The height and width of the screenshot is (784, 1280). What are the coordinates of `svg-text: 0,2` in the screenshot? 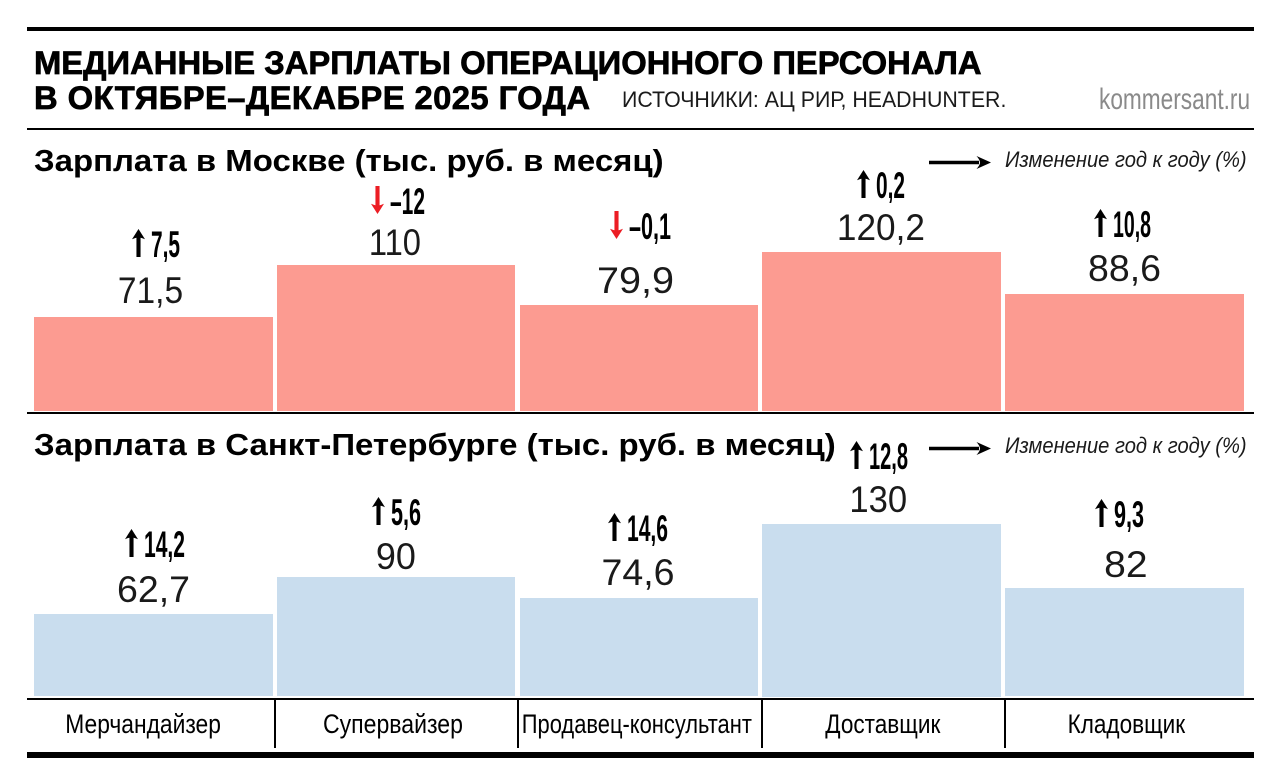 It's located at (890, 185).